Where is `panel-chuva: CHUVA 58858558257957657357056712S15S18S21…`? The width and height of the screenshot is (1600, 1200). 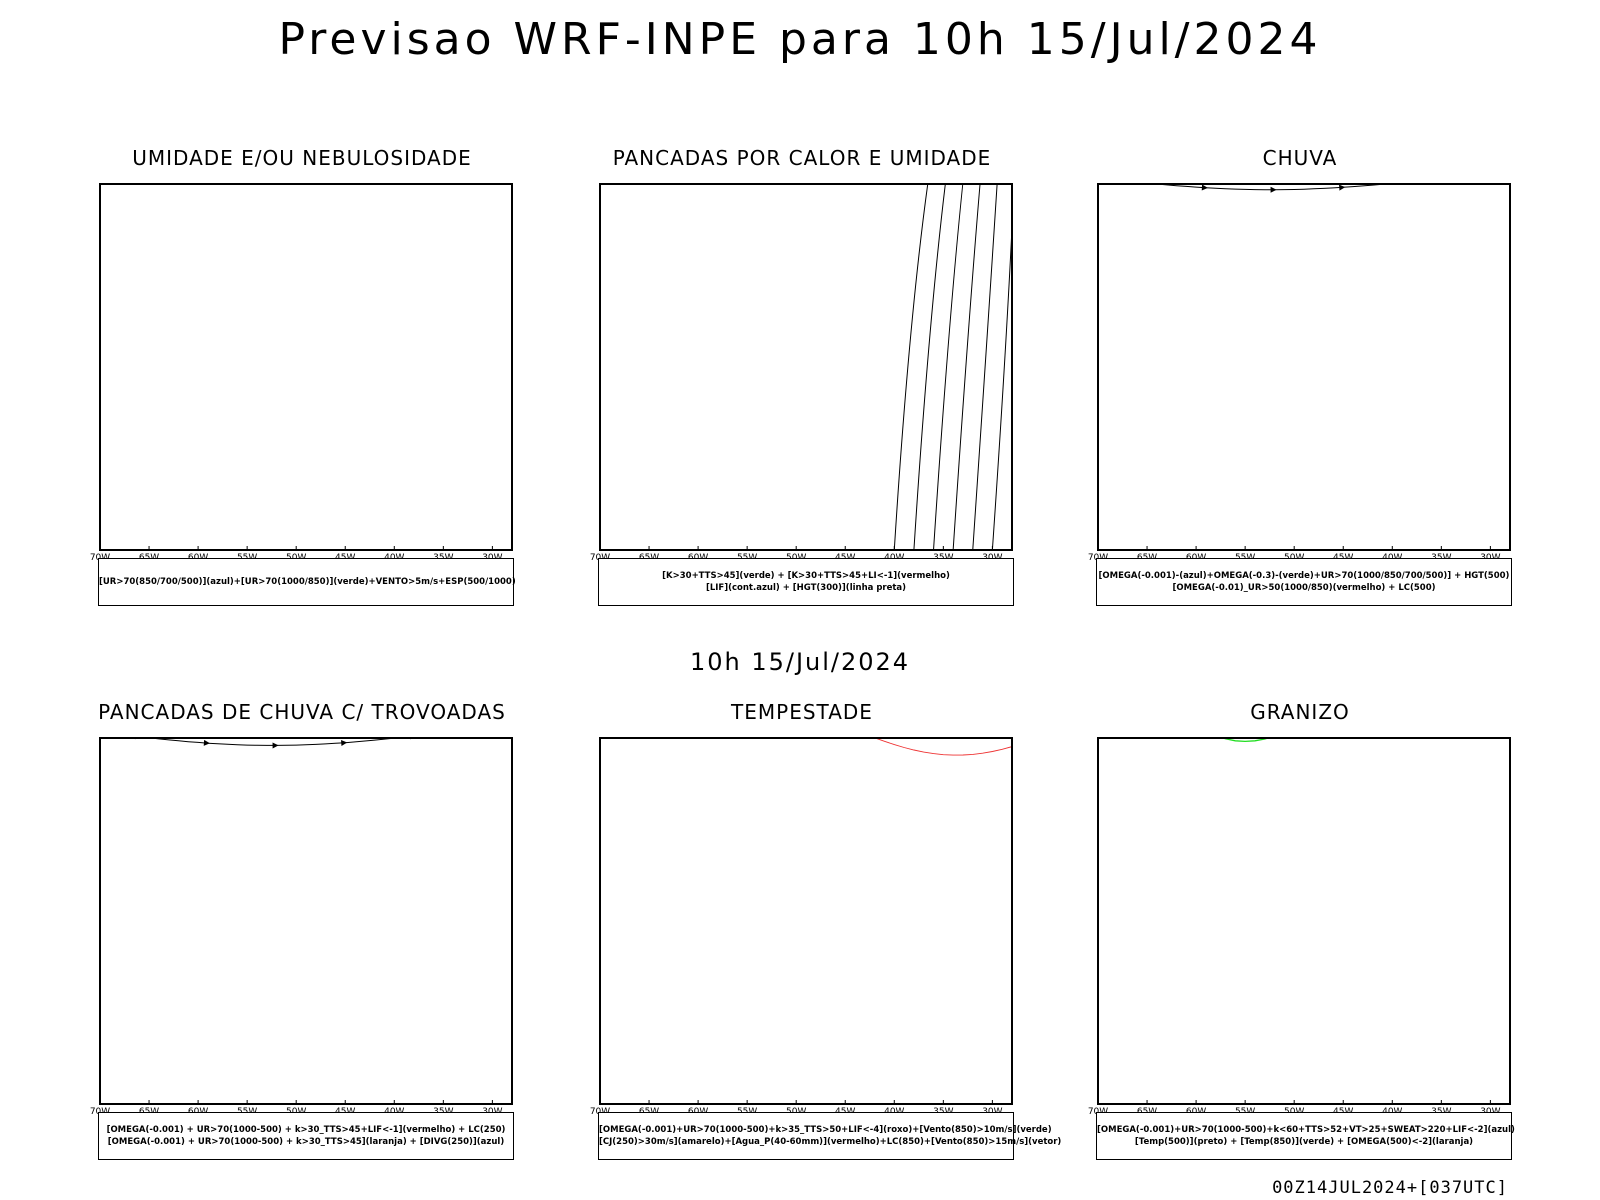 panel-chuva: CHUVA 58858558257957657357056712S15S18S21… is located at coordinates (1300, 376).